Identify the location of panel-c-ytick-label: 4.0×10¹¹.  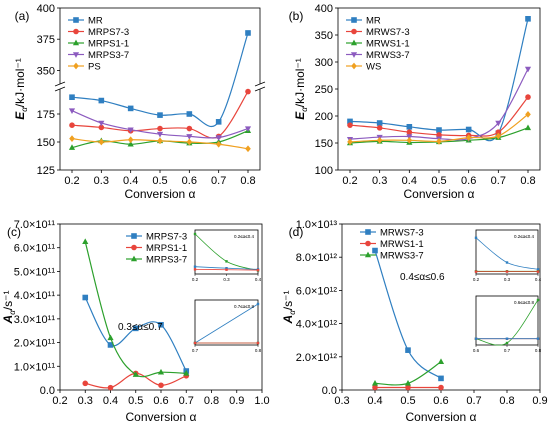
(35, 296).